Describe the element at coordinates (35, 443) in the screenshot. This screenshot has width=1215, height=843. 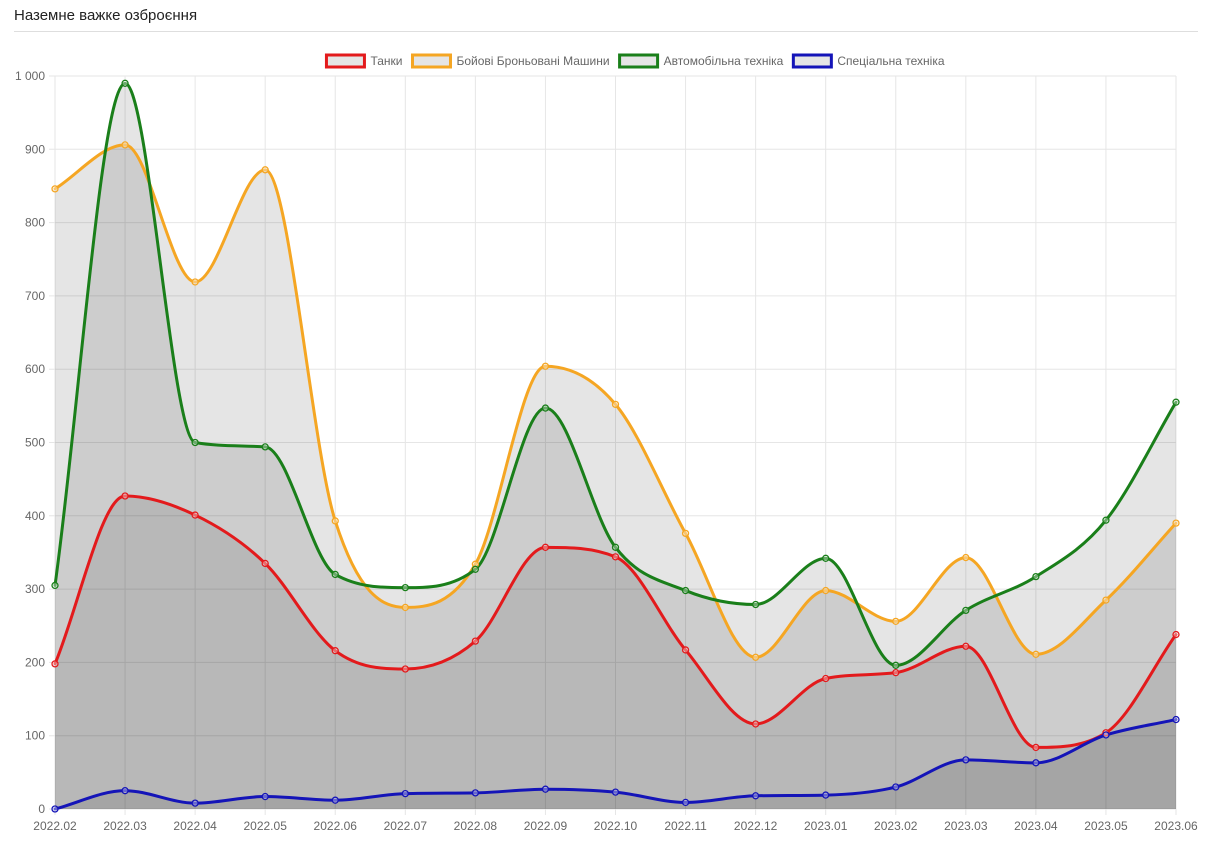
I see `y-tick-label: 500` at that location.